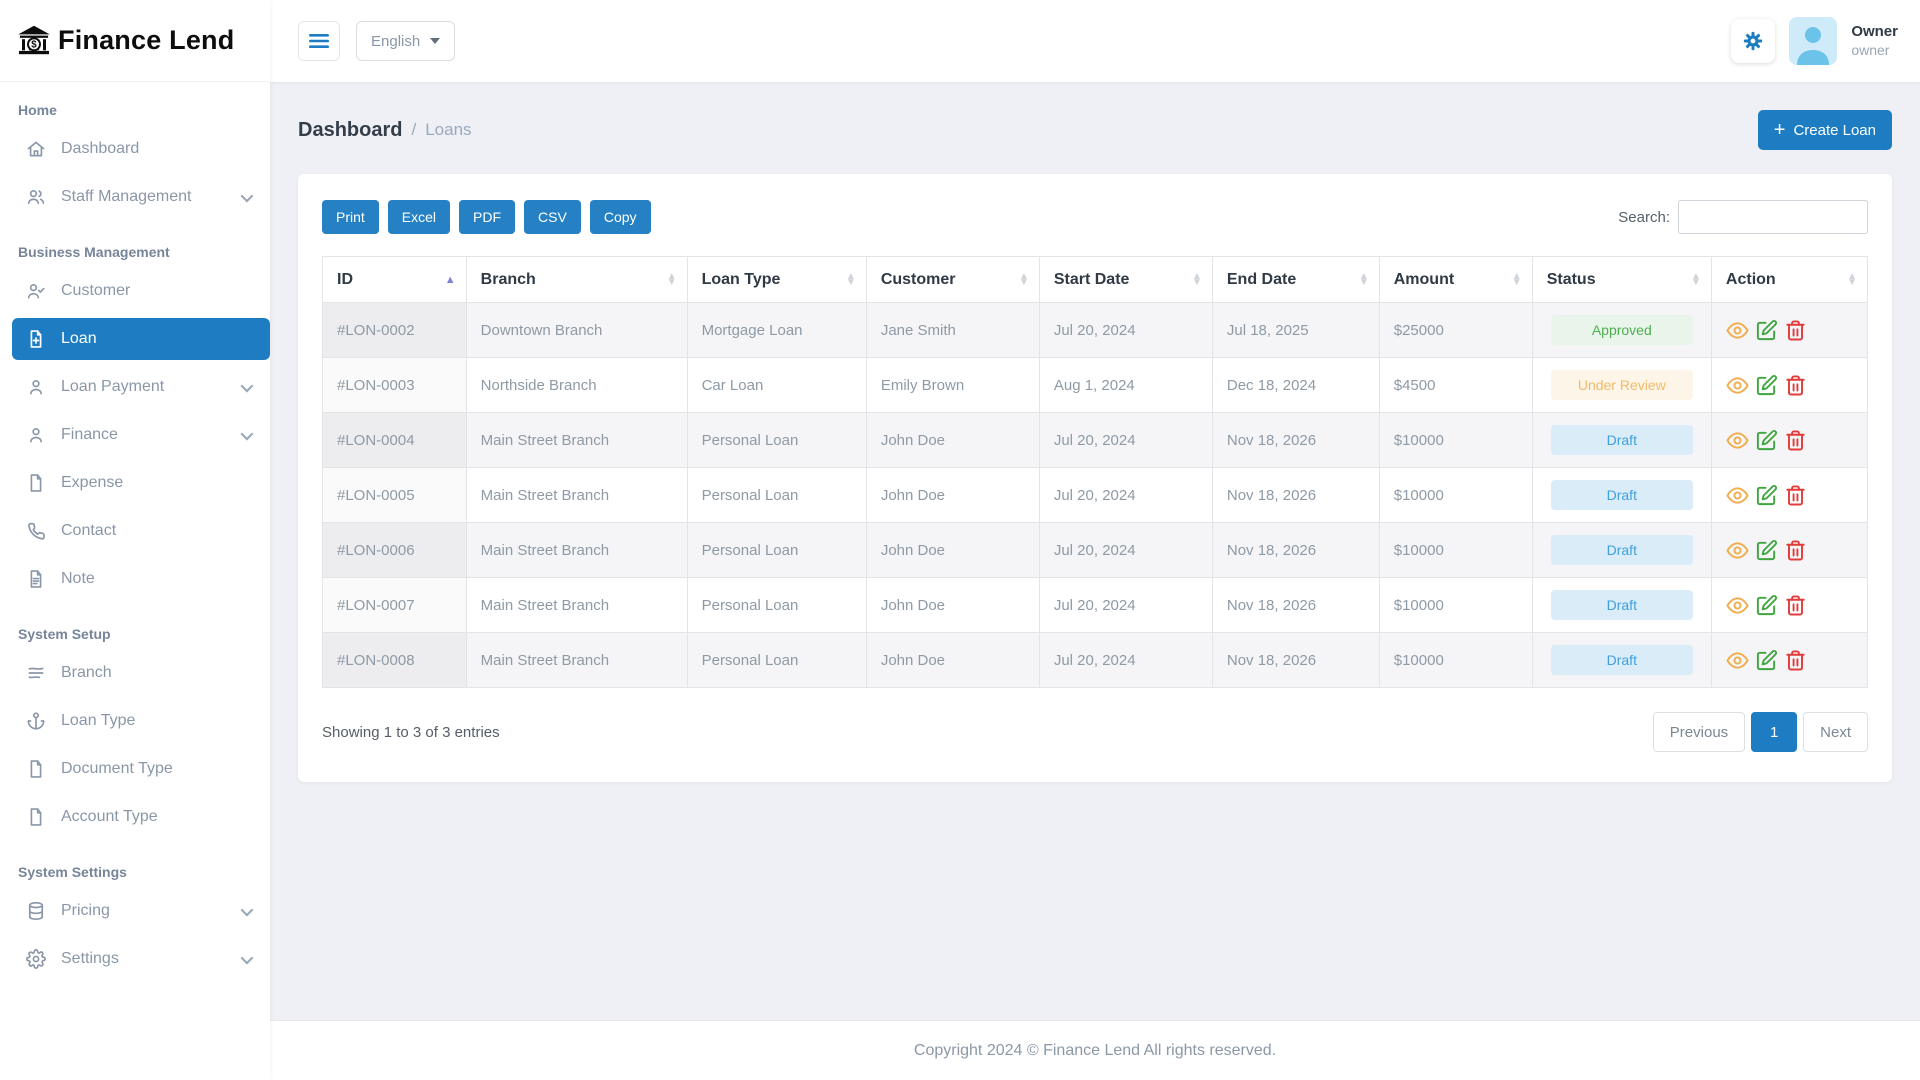  Describe the element at coordinates (1125, 440) in the screenshot. I see `start-date-cell: Jul 20, 2024` at that location.